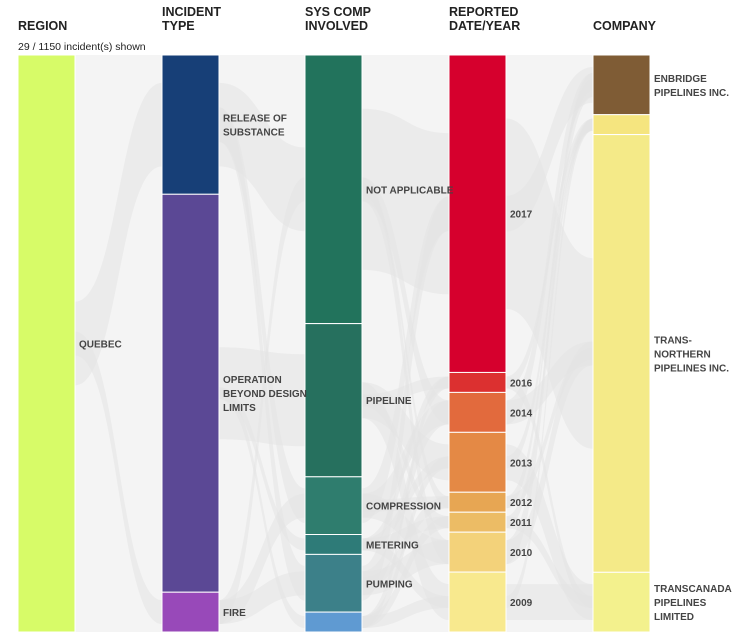 This screenshot has height=637, width=732. Describe the element at coordinates (477, 382) in the screenshot. I see `bar-reported-date-year-2016` at that location.